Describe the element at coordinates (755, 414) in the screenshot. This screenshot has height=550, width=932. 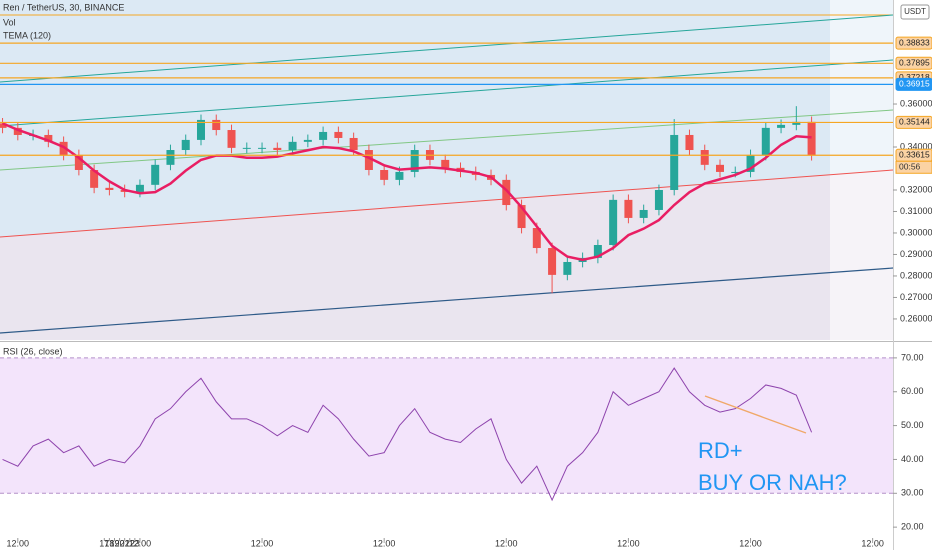
I see `rsi-trend-line` at that location.